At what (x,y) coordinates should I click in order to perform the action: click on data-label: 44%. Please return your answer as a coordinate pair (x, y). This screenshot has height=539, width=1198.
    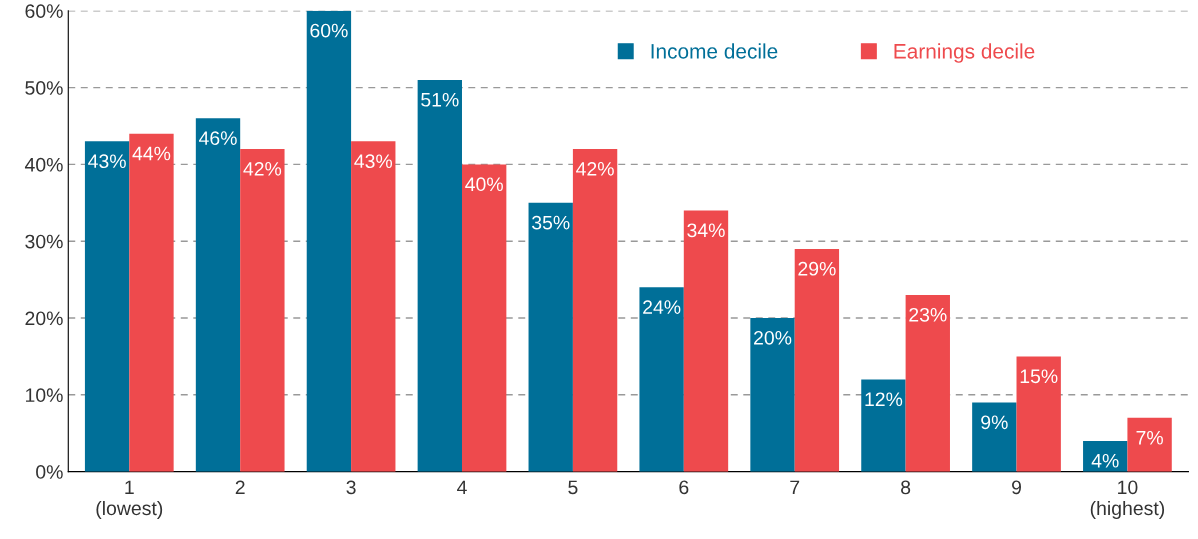
    Looking at the image, I should click on (151, 153).